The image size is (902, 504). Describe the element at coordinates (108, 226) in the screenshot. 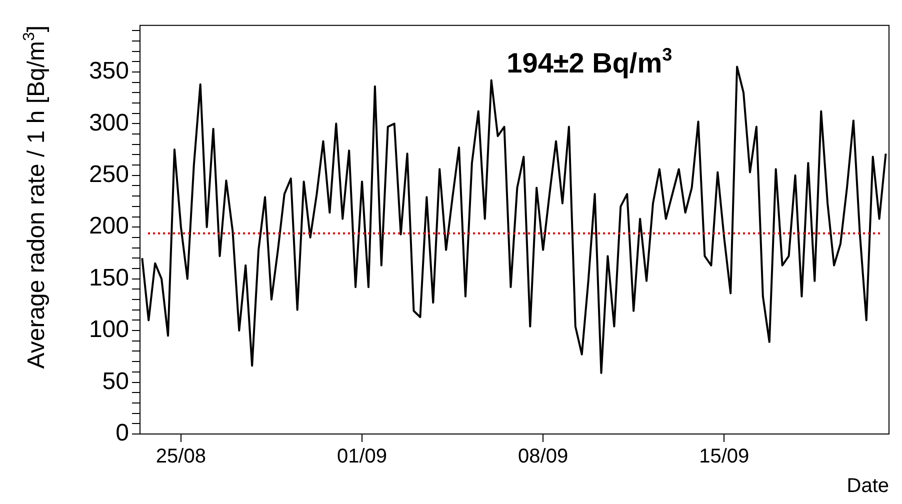

I see `y-tick-label: 200` at that location.